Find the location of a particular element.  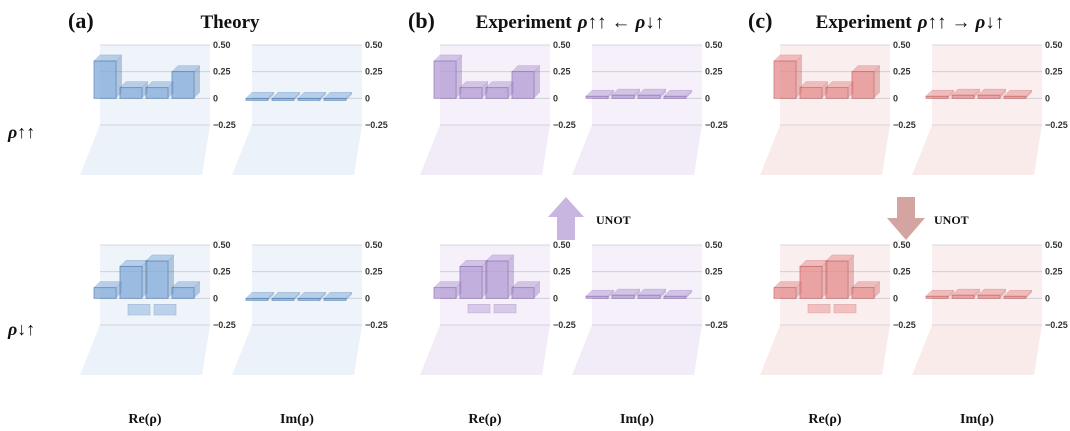

plot-purple-up-im: 0.50 0.25 0 −0.25 is located at coordinates (650, 107).